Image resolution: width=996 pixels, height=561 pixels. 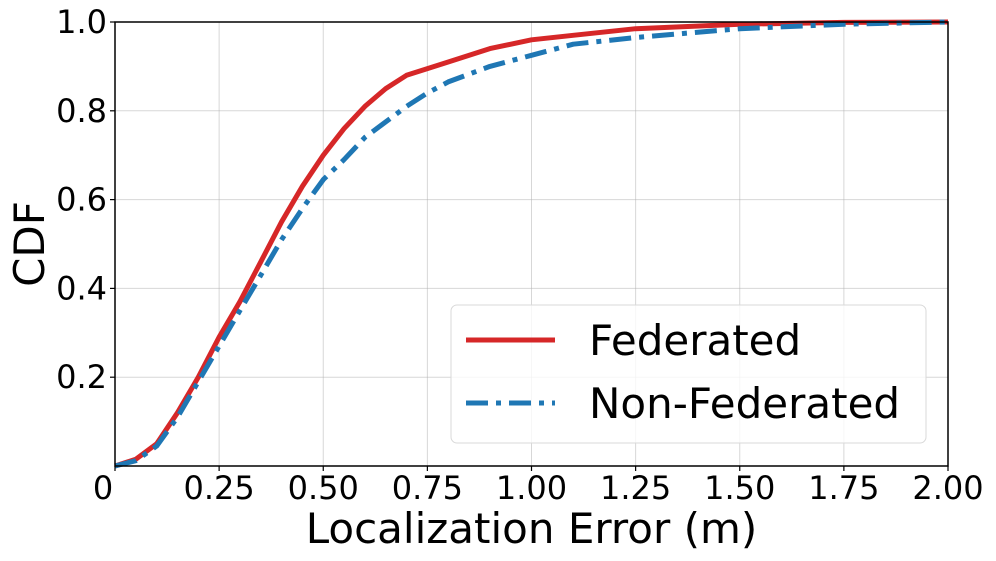 I want to click on x-axis-title: Localization Error (m), so click(x=532, y=528).